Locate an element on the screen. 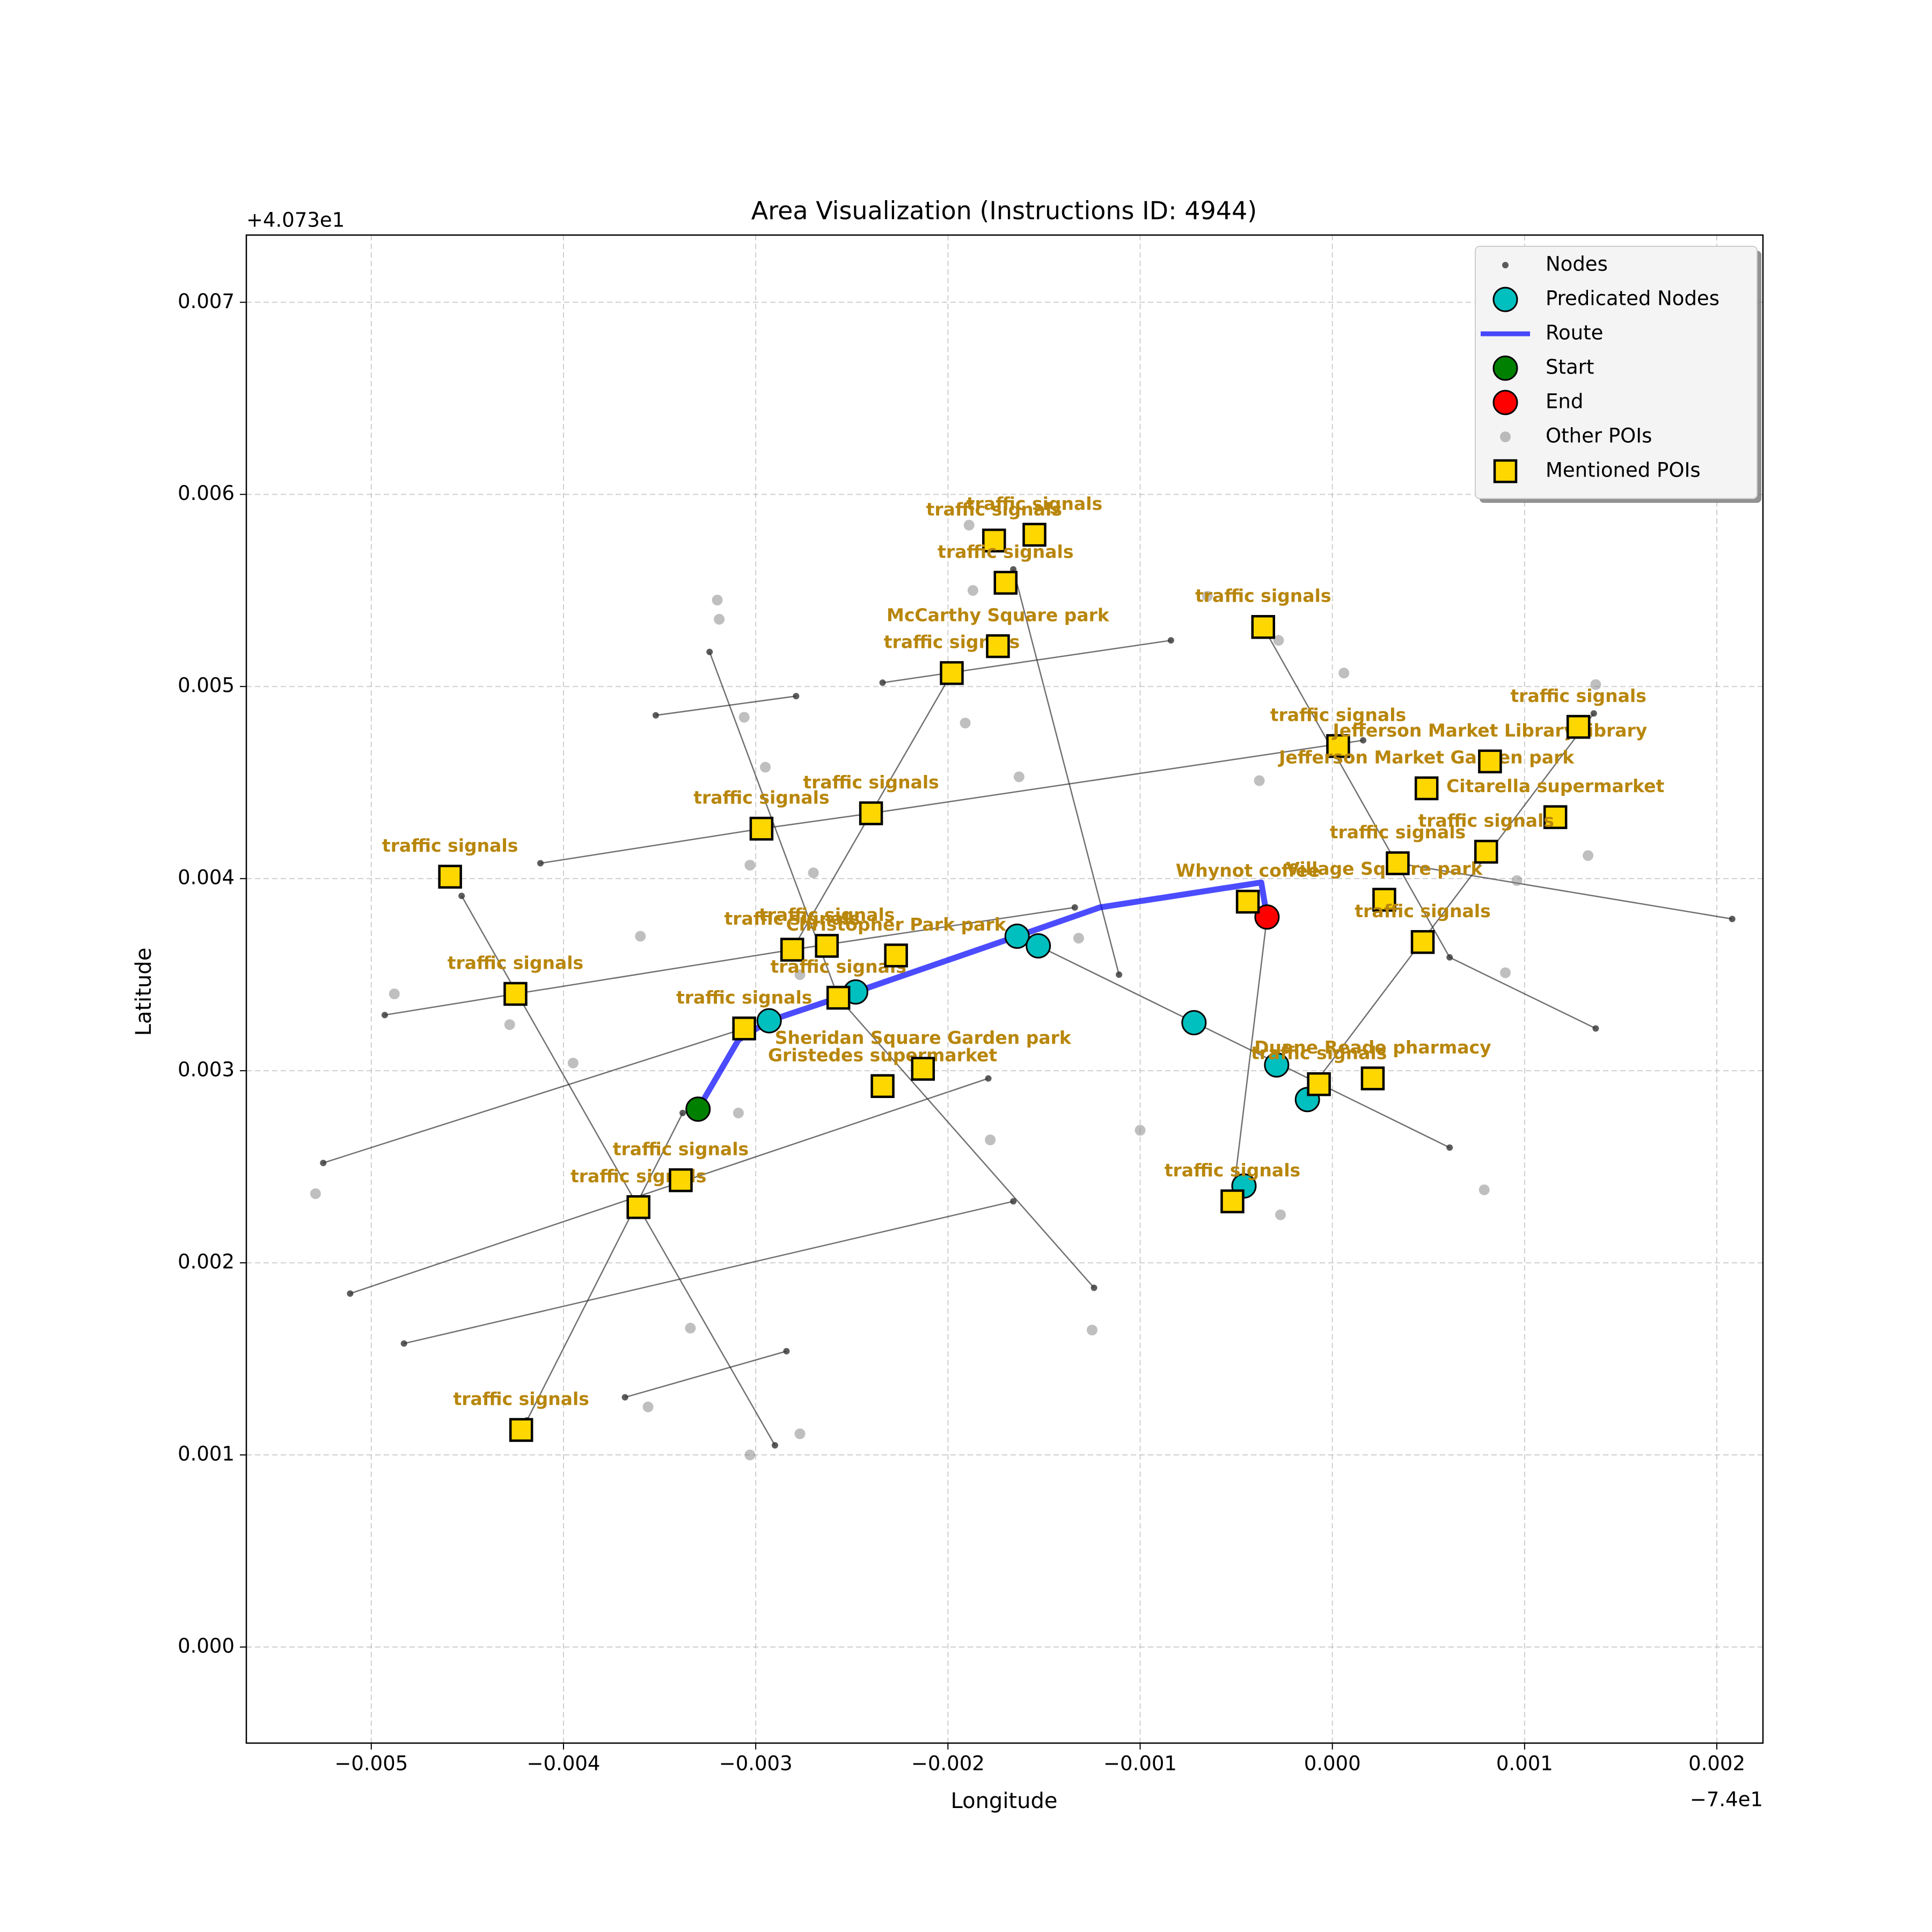  x-axis-label: Longitude is located at coordinates (1004, 1801).